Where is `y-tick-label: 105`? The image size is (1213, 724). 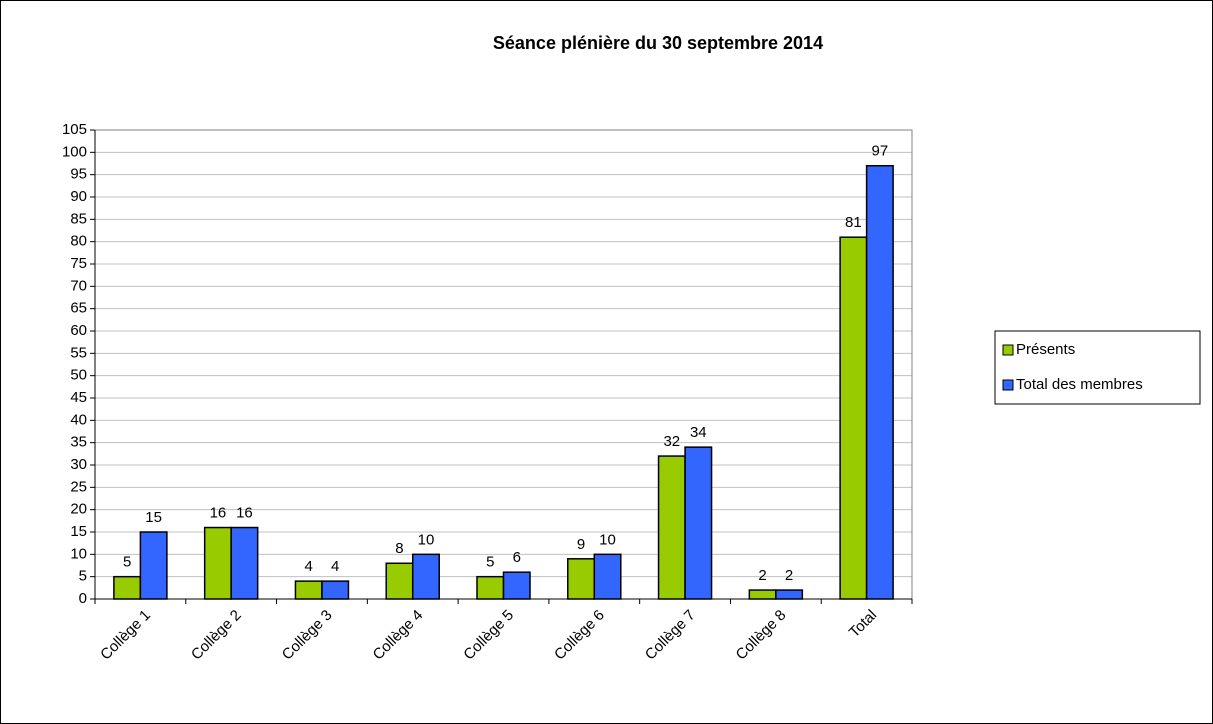 y-tick-label: 105 is located at coordinates (74, 129).